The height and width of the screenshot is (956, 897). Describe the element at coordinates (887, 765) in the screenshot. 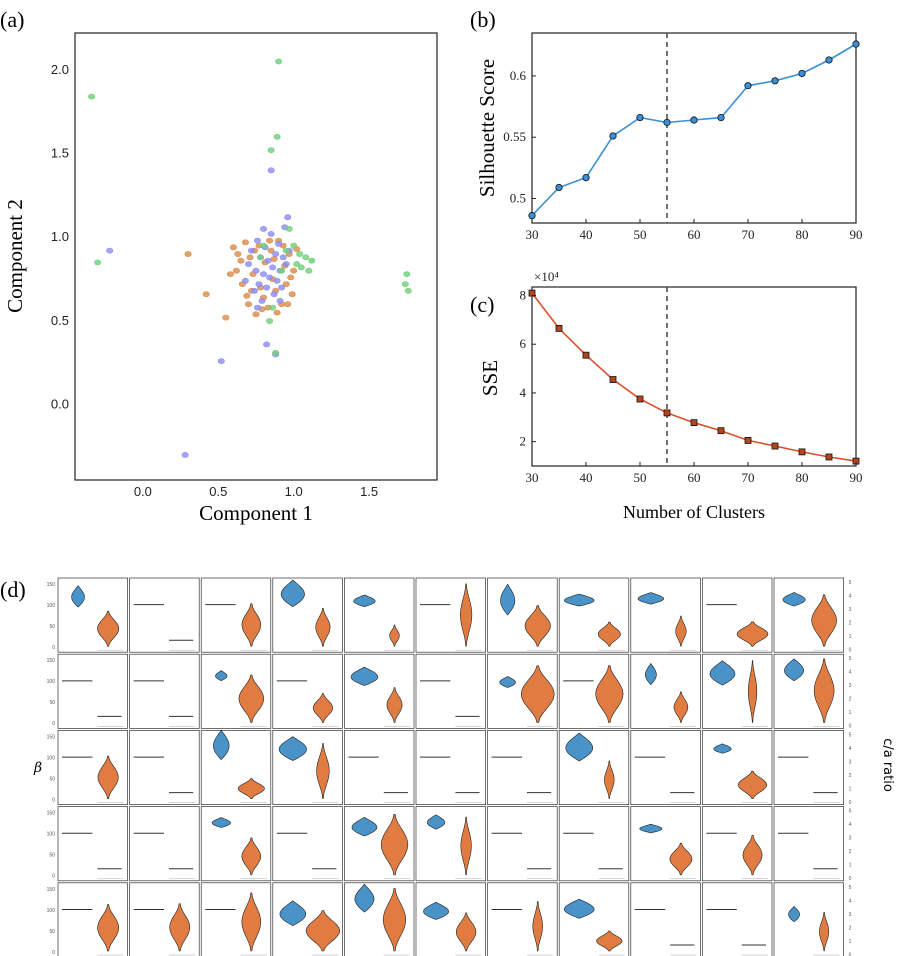

I see `ca-ratio-axis-title: c/a ratio` at that location.